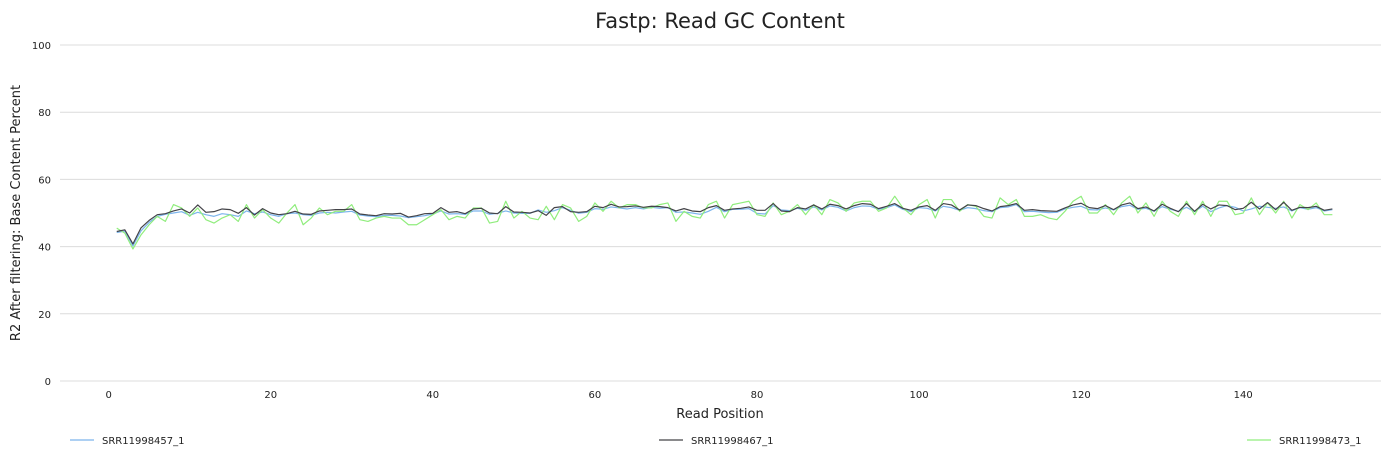 The image size is (1389, 464). Describe the element at coordinates (1081, 395) in the screenshot. I see `x-tick-label: 120` at that location.